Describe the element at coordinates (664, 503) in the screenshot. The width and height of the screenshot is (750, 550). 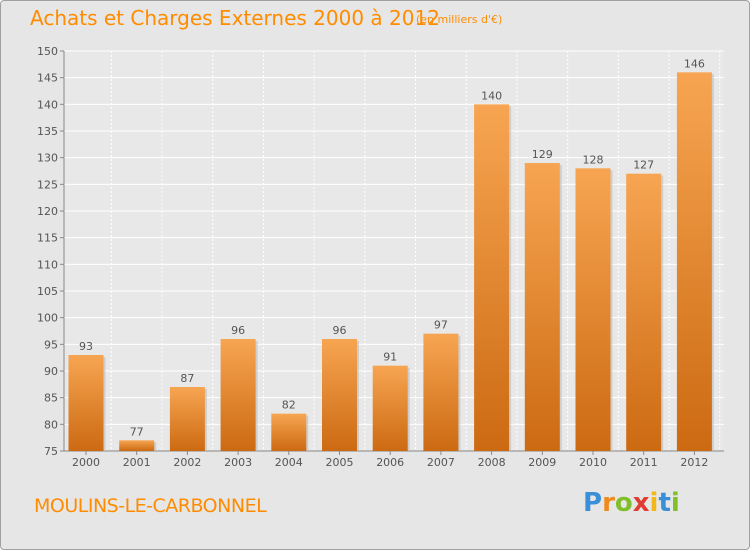
I see `logo-letter: t` at that location.